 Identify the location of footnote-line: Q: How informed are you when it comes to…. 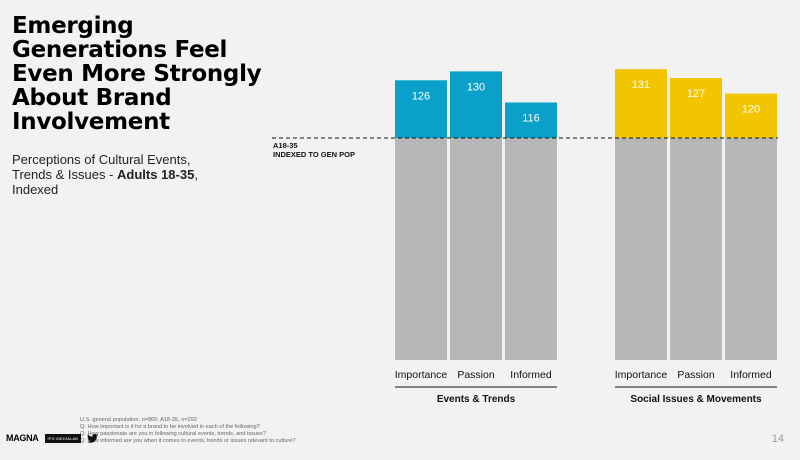
(188, 441).